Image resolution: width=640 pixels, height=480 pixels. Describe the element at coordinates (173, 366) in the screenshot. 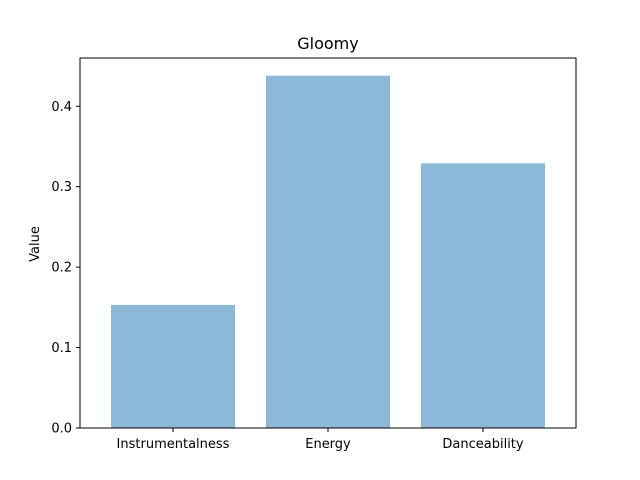

I see `bar-instrumentalness` at that location.